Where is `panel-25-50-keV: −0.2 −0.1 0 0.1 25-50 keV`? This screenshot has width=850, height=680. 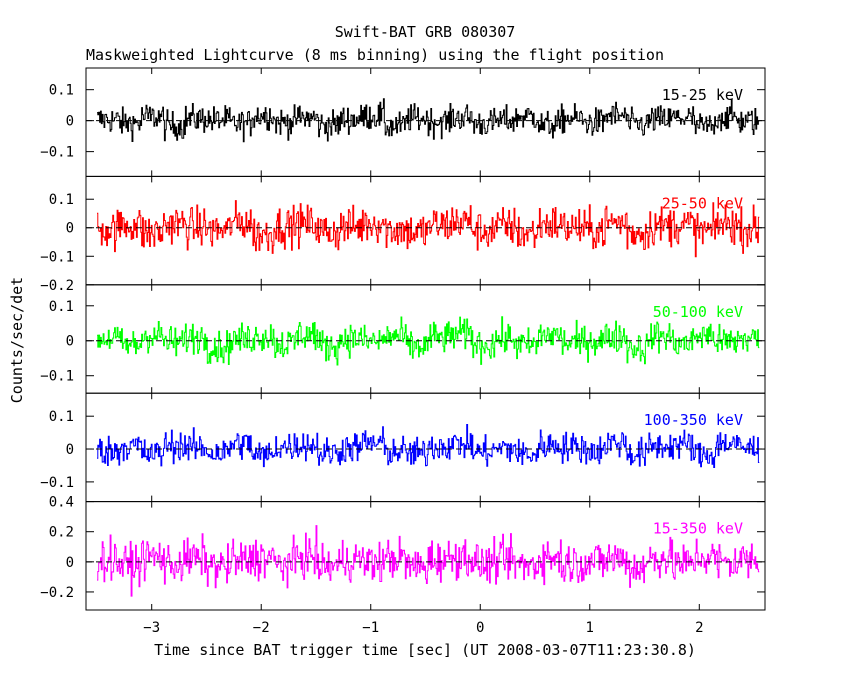 panel-25-50-keV: −0.2 −0.1 0 0.1 25-50 keV is located at coordinates (403, 234).